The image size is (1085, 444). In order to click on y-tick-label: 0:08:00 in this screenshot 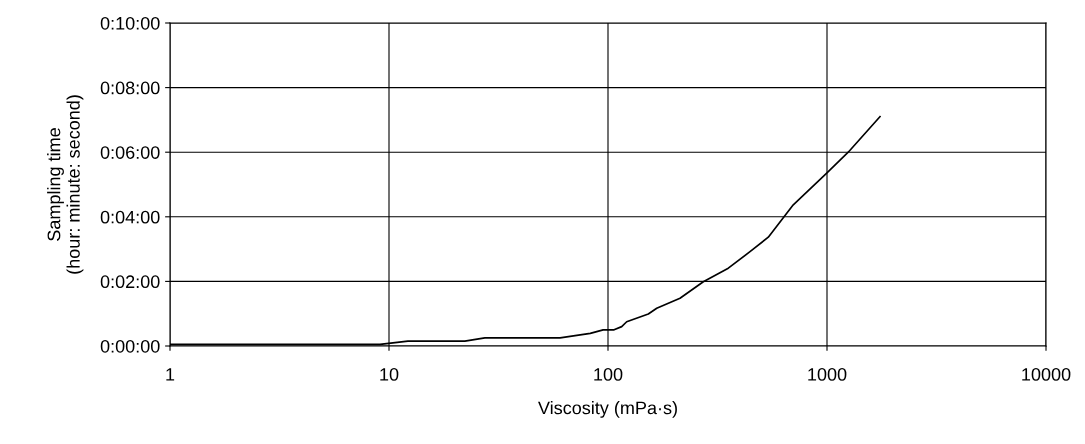, I will do `click(130, 88)`.